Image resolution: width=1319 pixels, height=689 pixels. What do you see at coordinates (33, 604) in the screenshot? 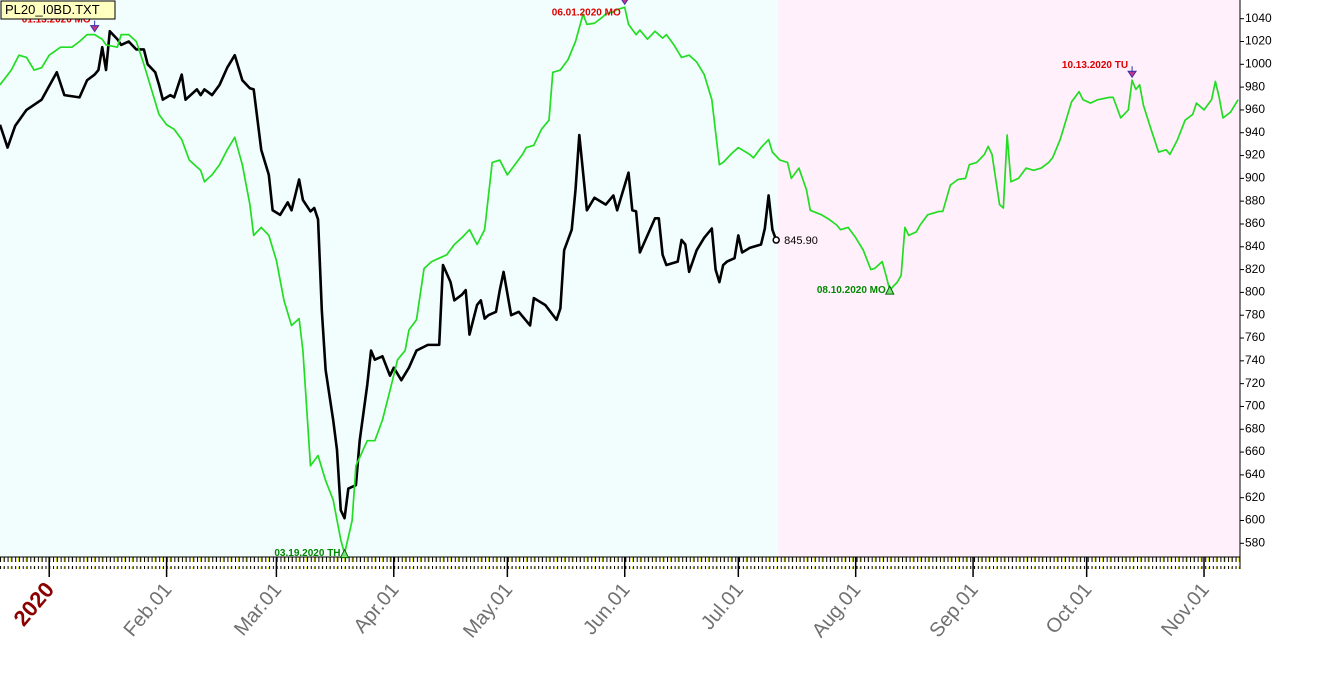
I see `x-tick-label: 2020` at bounding box center [33, 604].